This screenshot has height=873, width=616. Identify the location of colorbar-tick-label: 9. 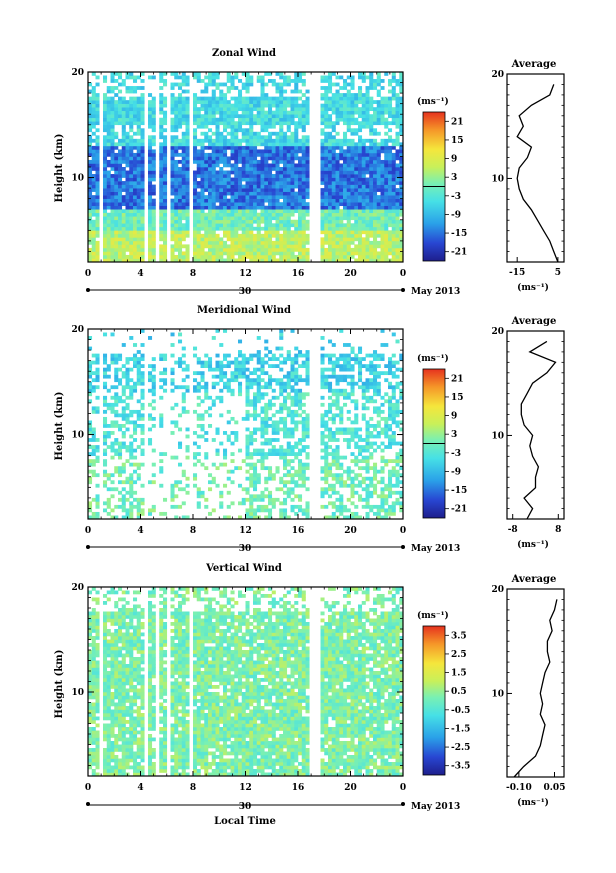
(454, 160).